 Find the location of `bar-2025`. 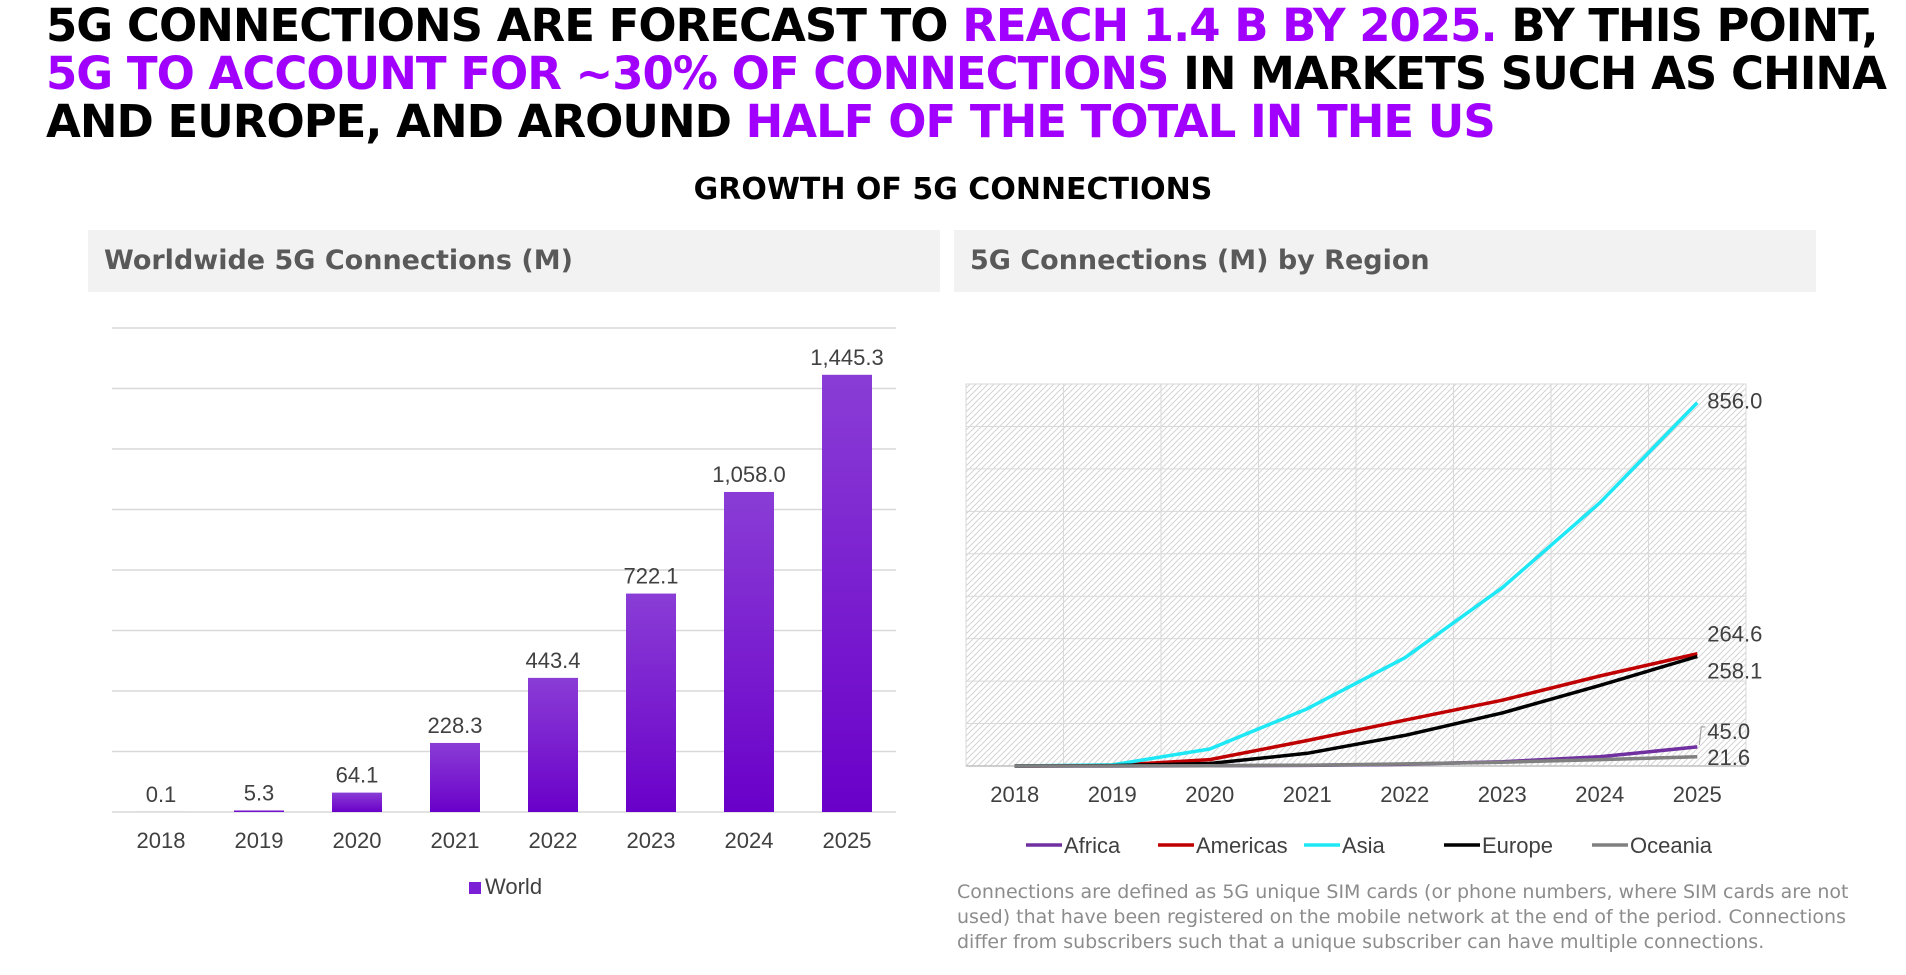

bar-2025 is located at coordinates (847, 593).